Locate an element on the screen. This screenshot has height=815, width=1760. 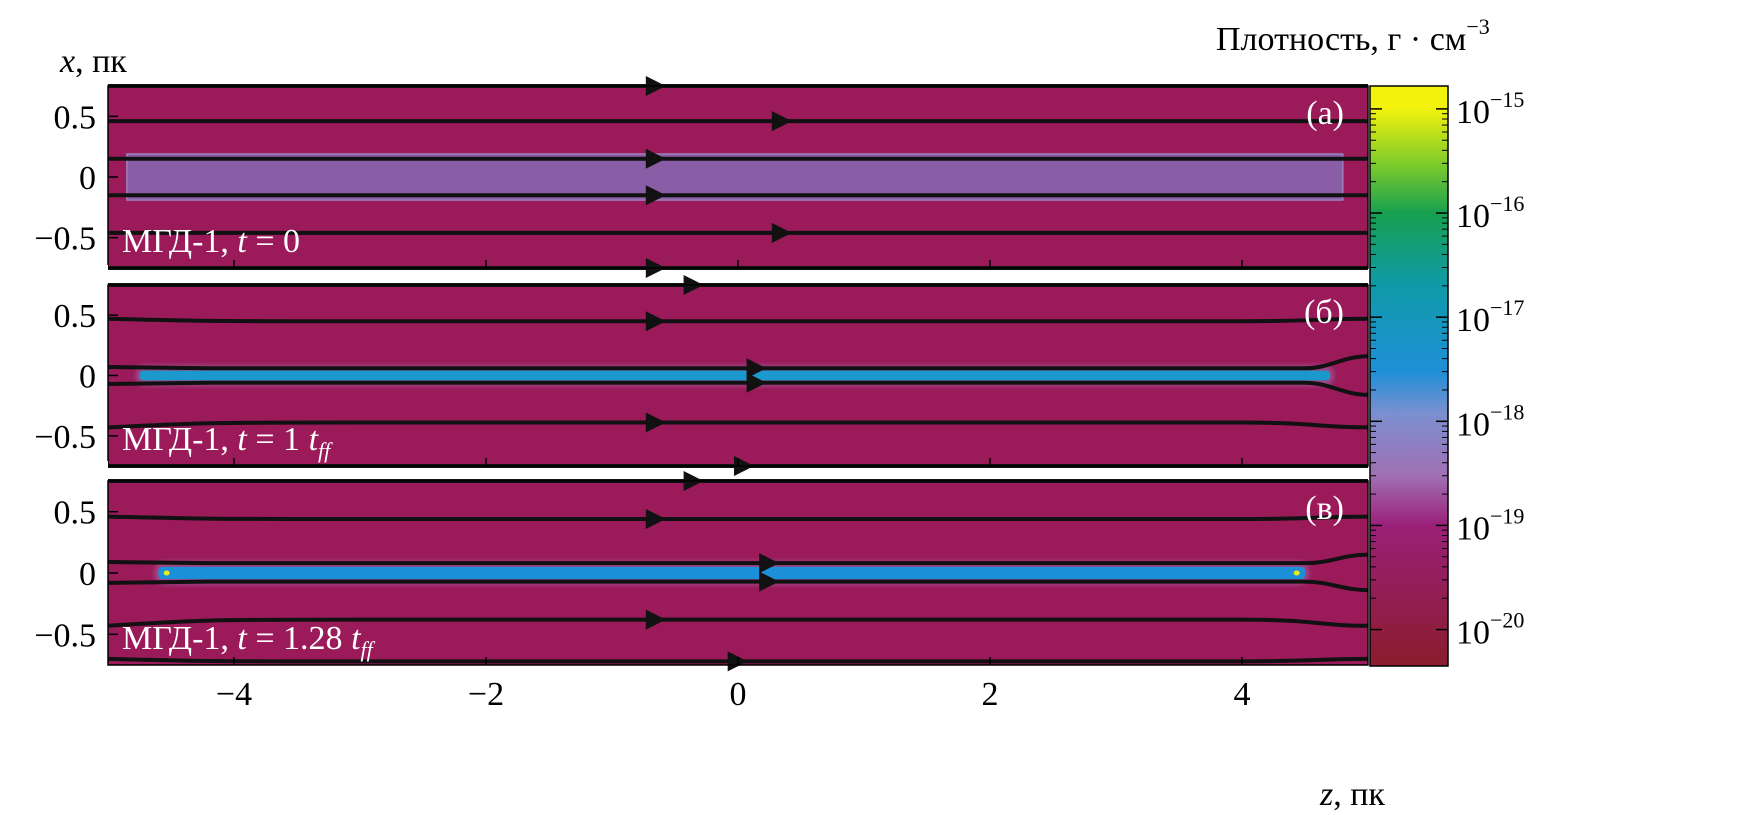
colorbar-tick-label: 10−19 is located at coordinates (1490, 525).